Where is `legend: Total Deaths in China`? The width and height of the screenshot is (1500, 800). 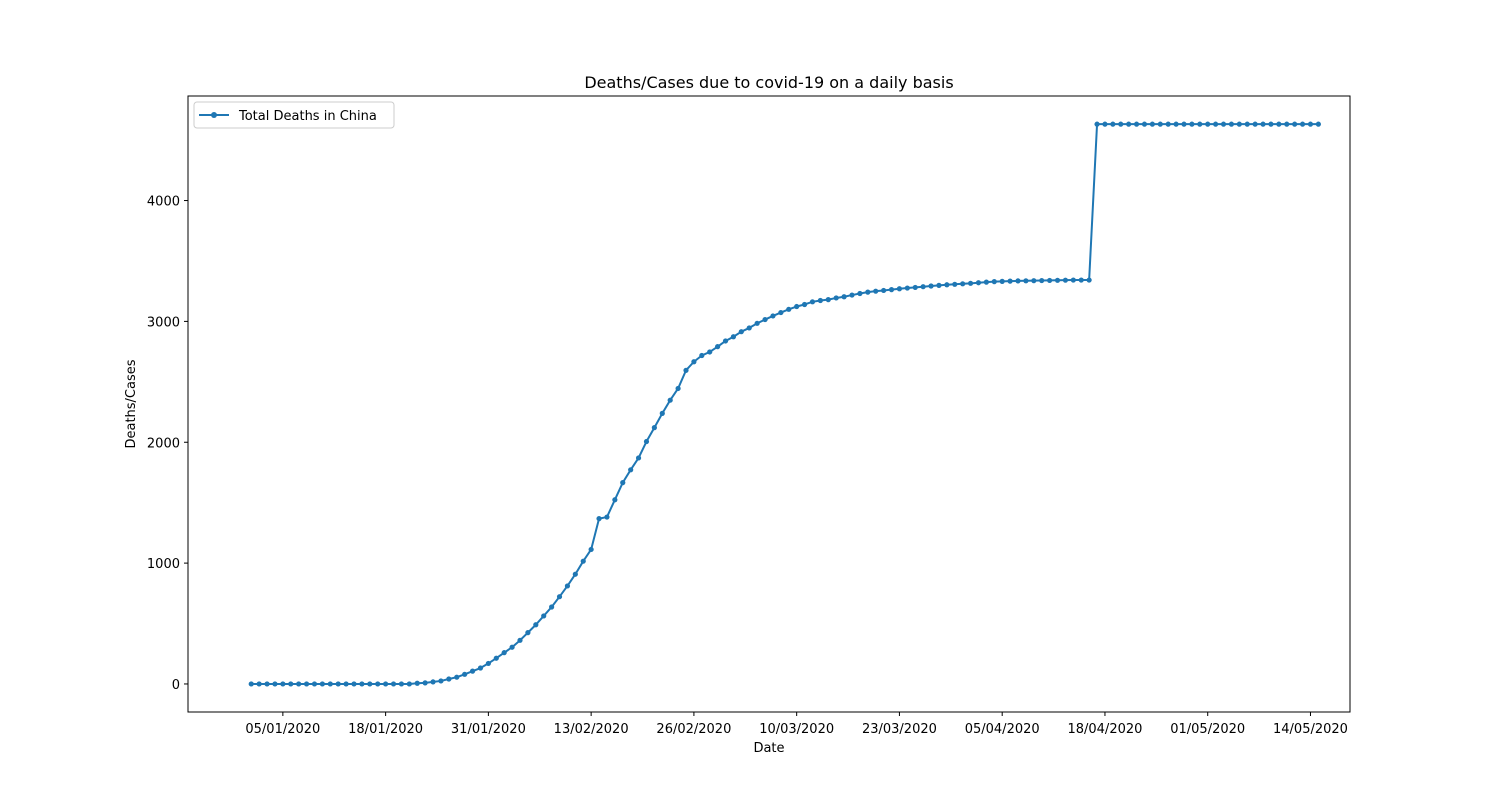 legend: Total Deaths in China is located at coordinates (294, 115).